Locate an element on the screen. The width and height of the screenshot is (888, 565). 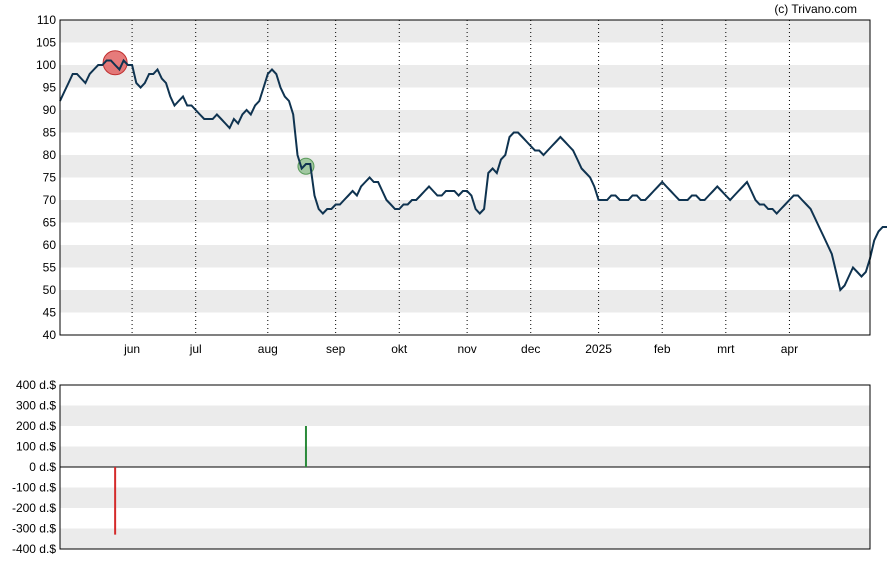
transactions-y-tick-label: -300 d.$ is located at coordinates (34, 529).